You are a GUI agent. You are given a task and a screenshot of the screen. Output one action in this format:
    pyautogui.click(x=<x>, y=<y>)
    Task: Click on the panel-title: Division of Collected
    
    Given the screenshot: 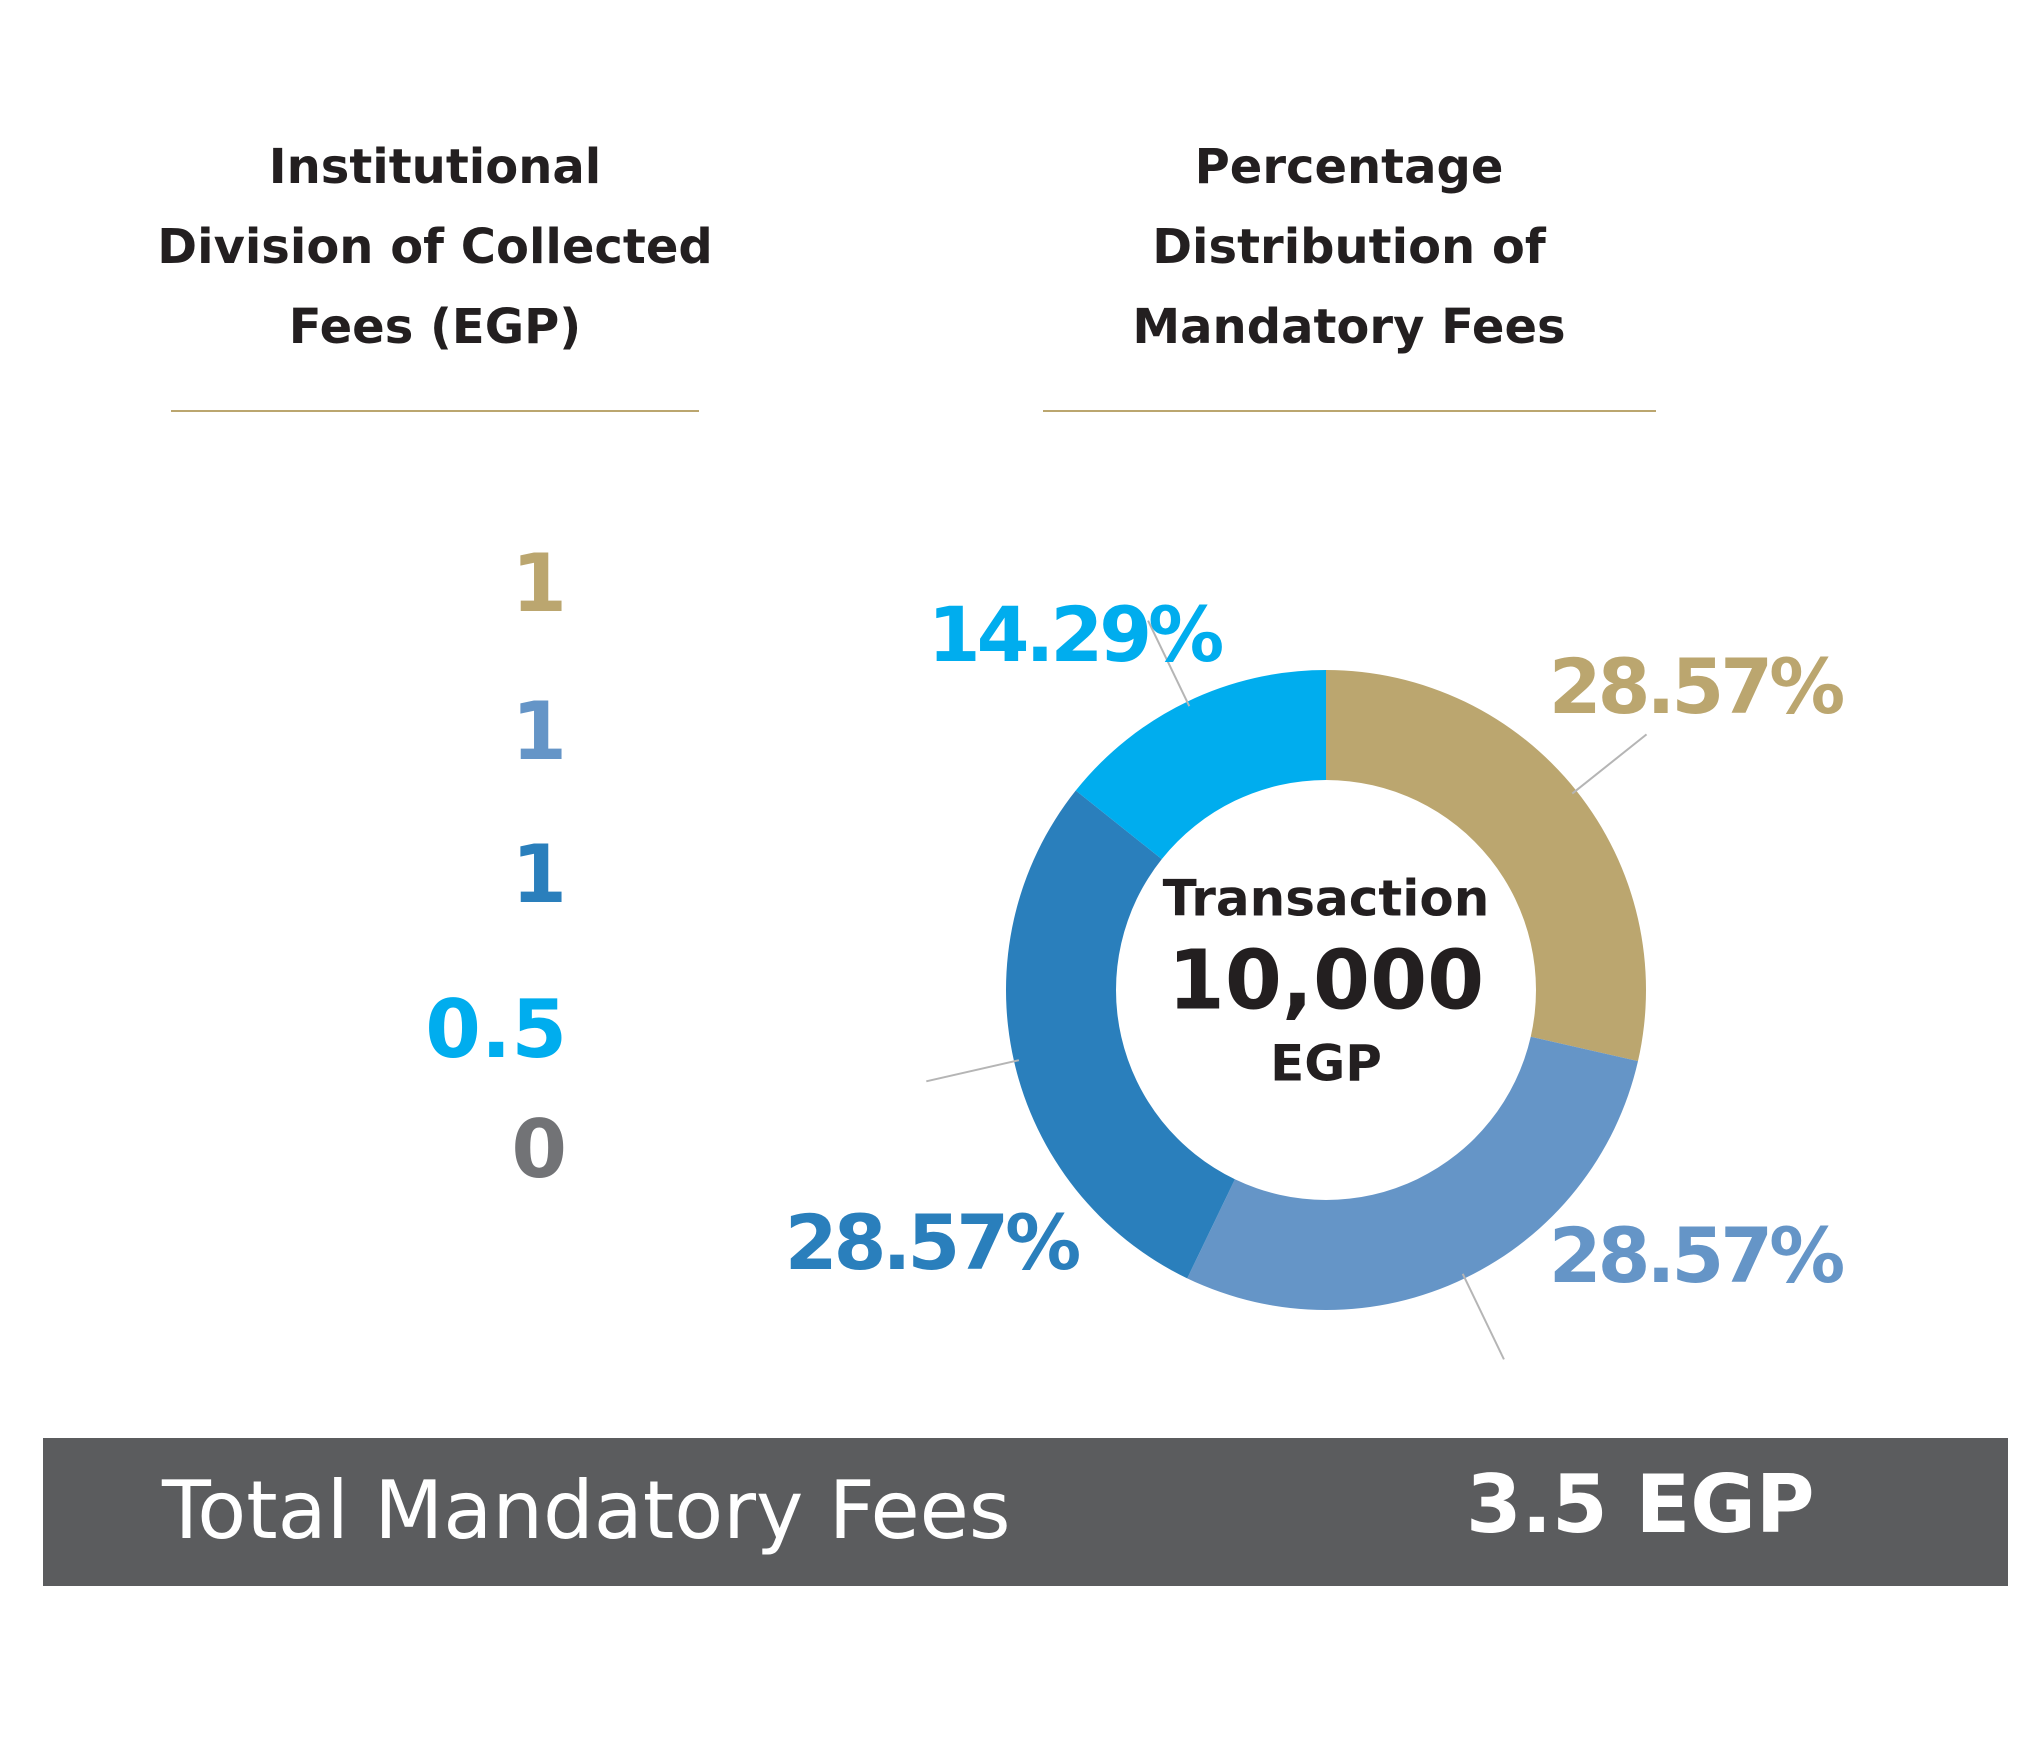 What is the action you would take?
    pyautogui.click(x=434, y=247)
    